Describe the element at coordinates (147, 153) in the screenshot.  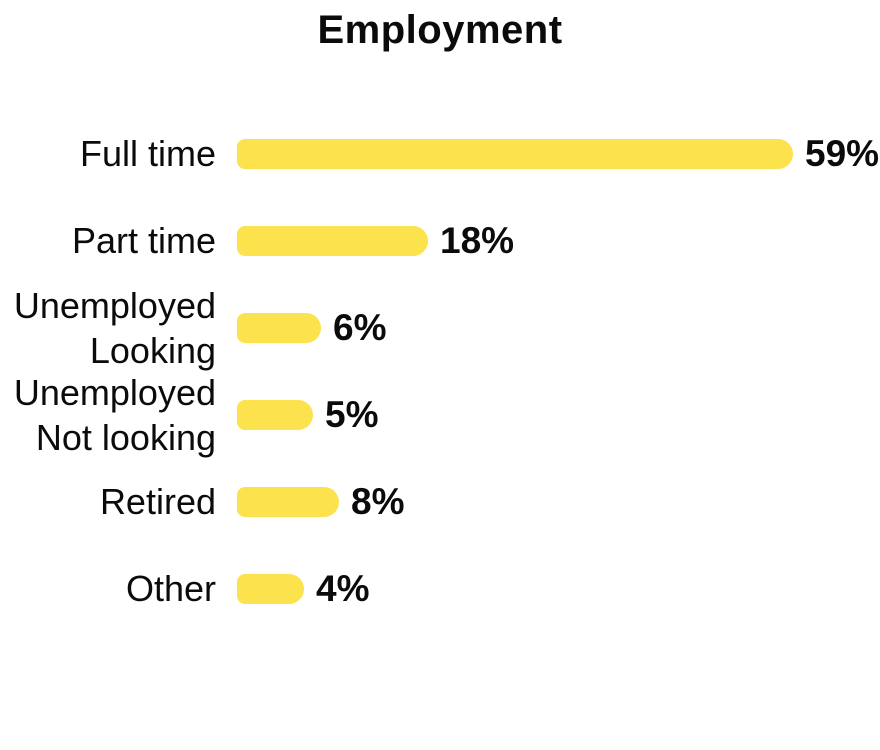
I see `category-label: Full time` at that location.